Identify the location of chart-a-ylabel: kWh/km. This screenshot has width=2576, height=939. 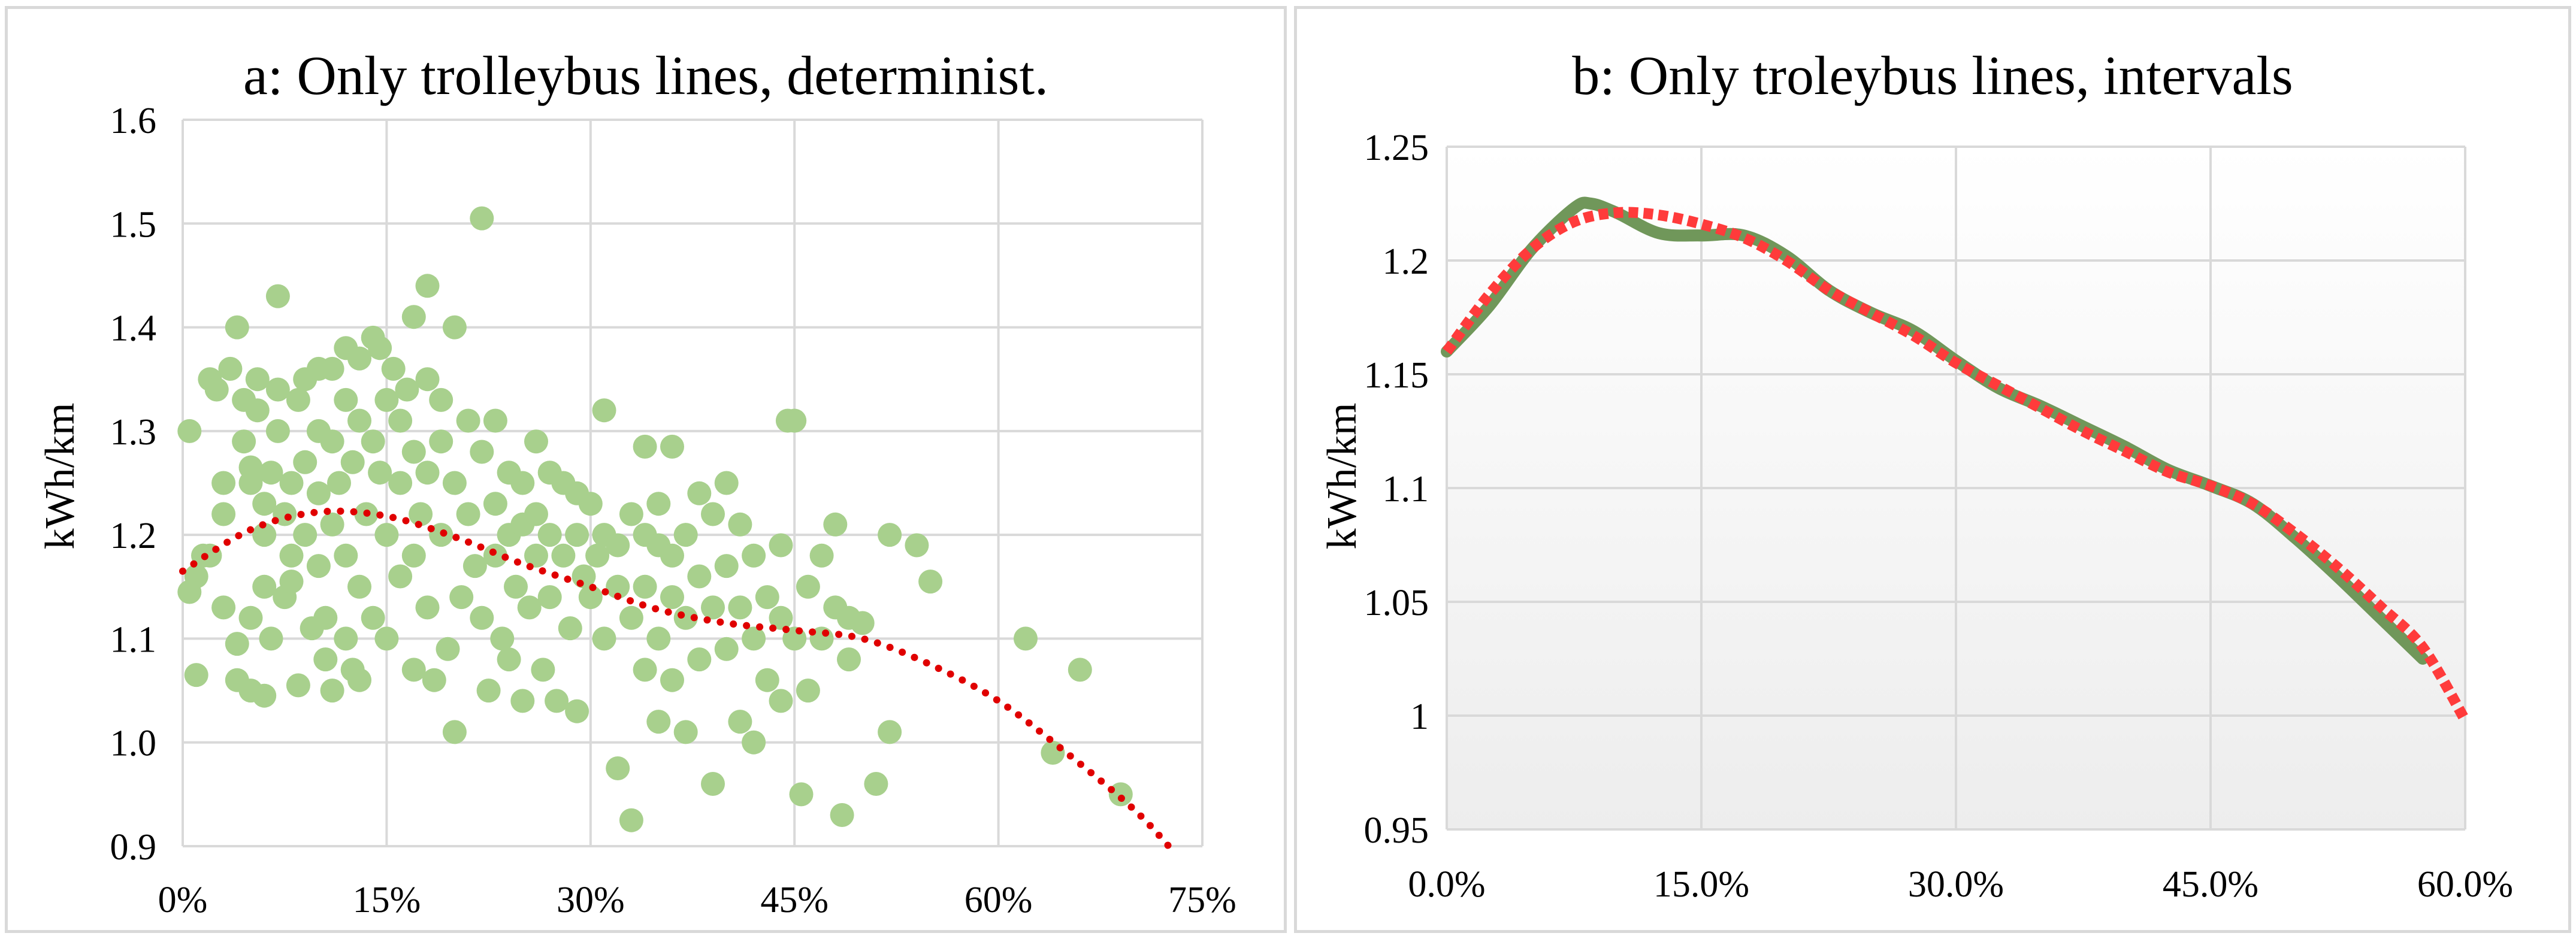
(60, 476).